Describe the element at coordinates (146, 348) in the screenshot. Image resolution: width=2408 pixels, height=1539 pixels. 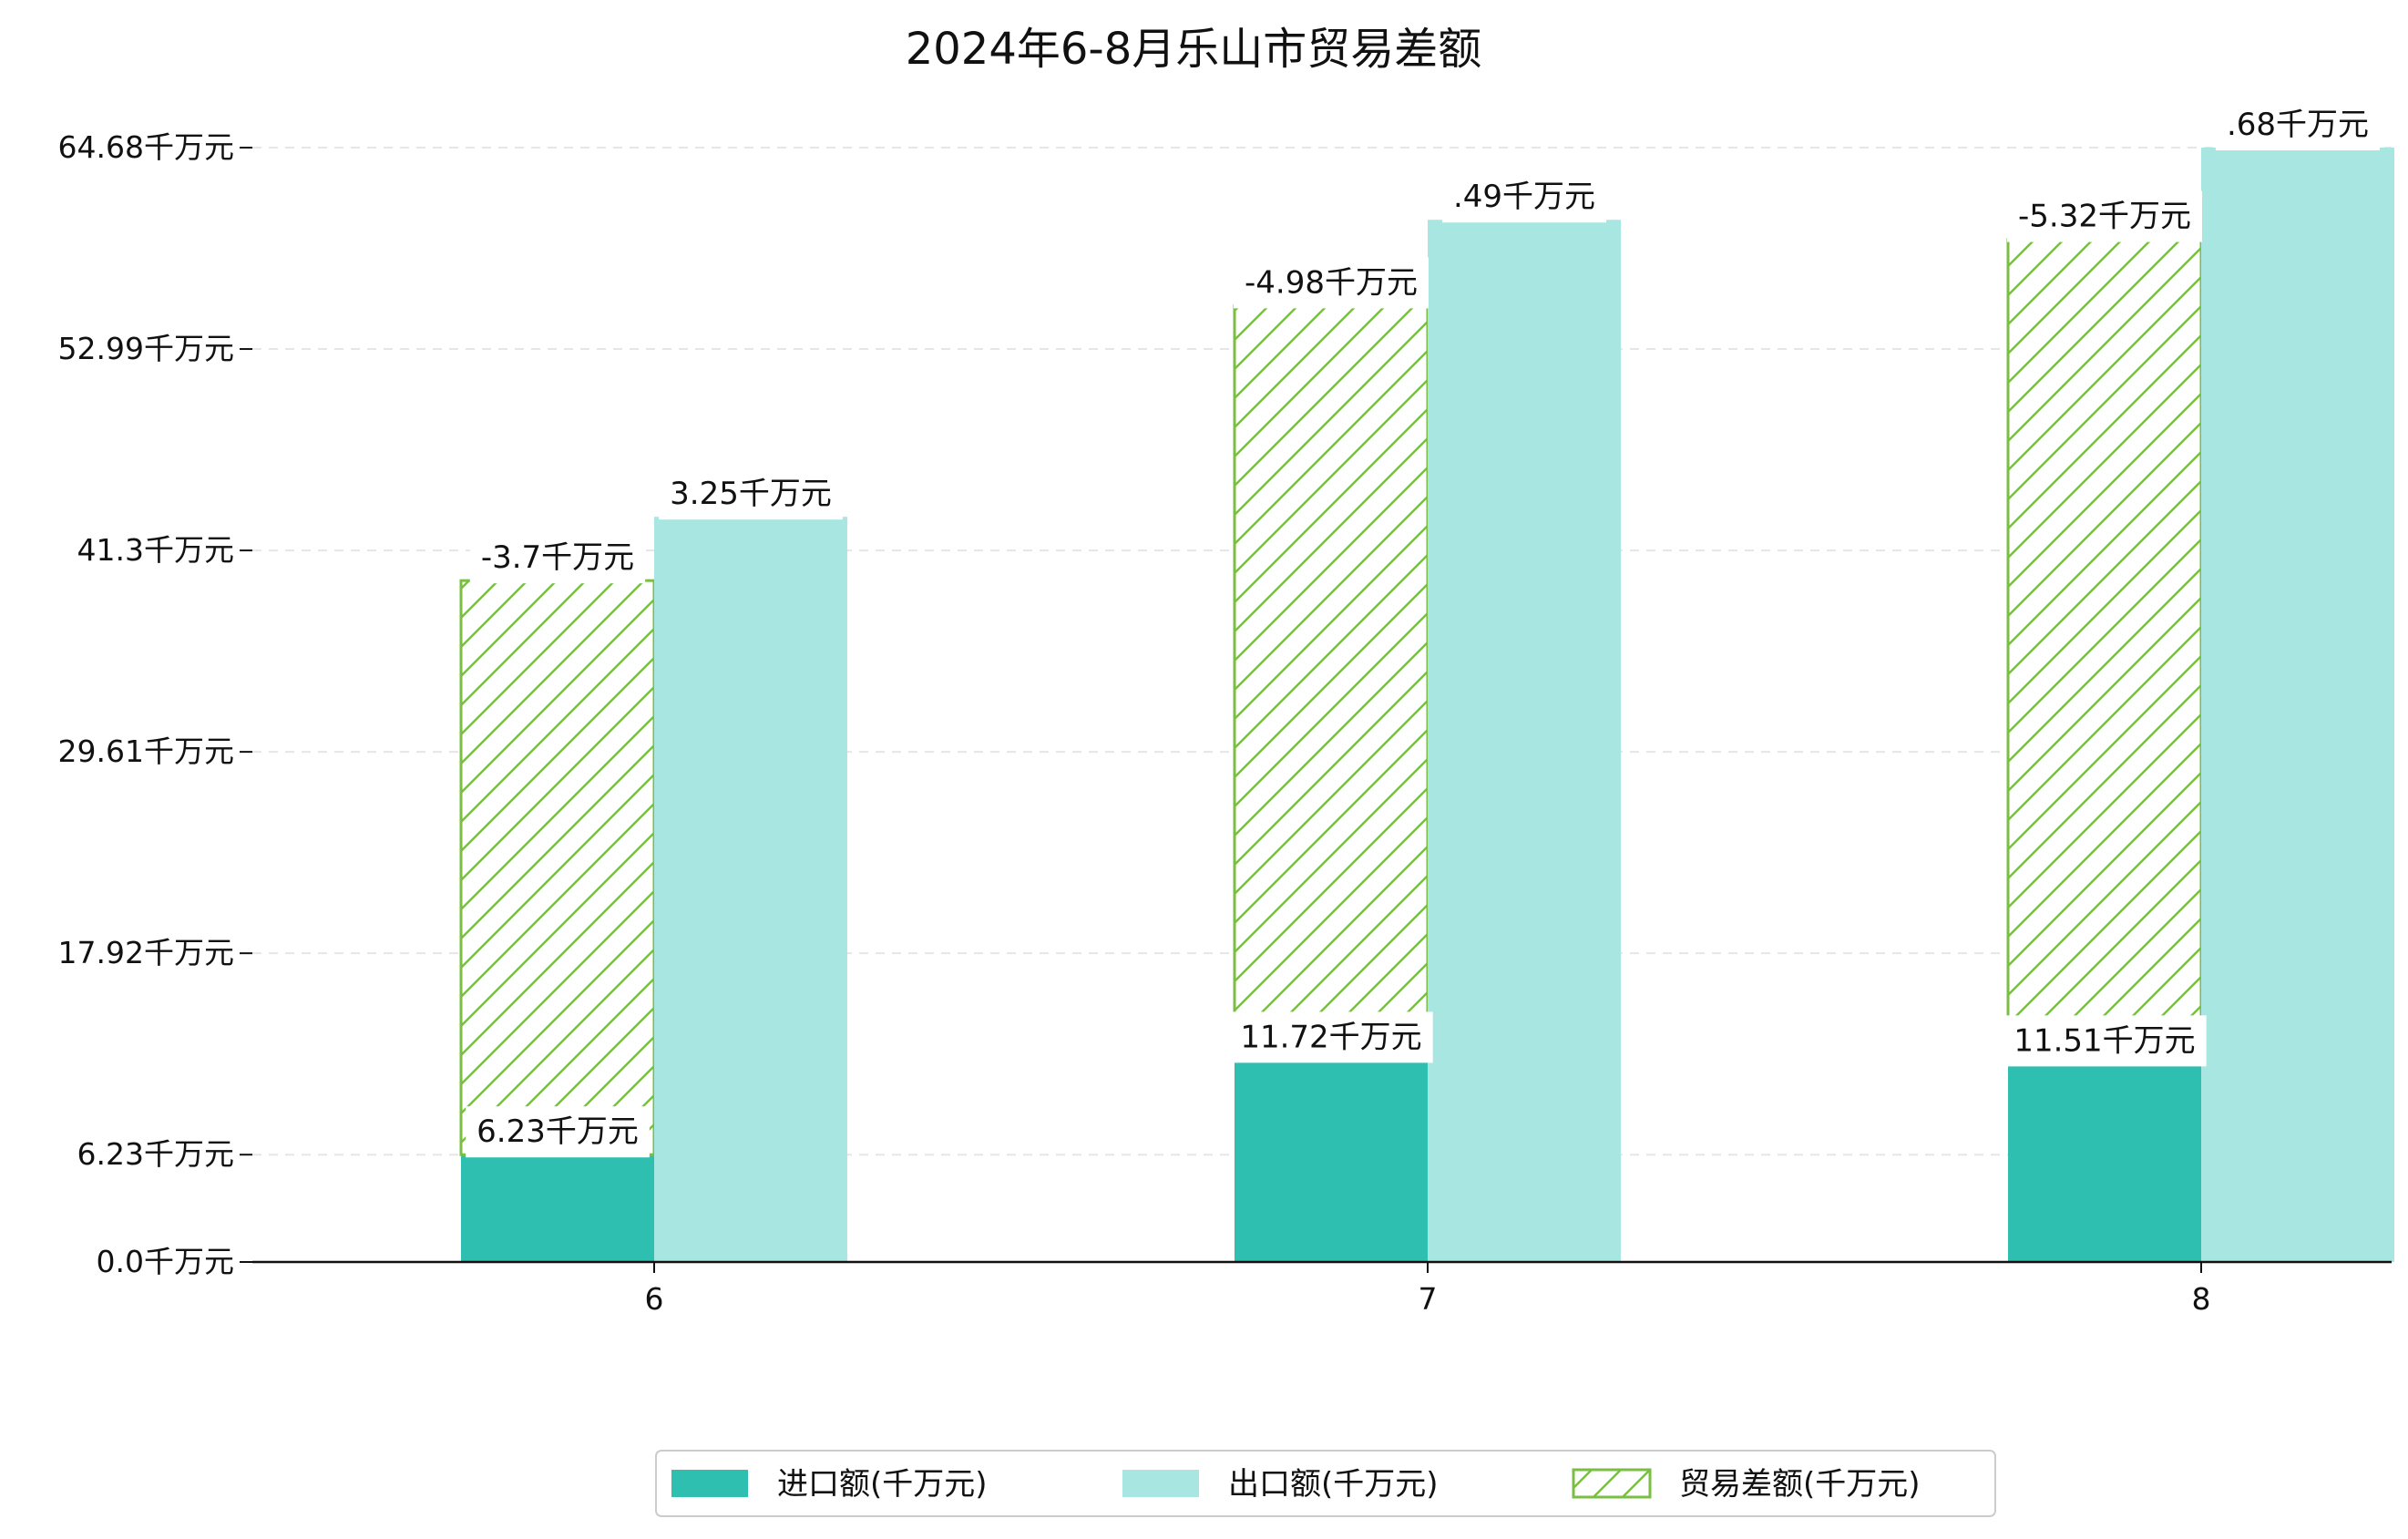
I see `y-tick-label: 52.99千万元` at that location.